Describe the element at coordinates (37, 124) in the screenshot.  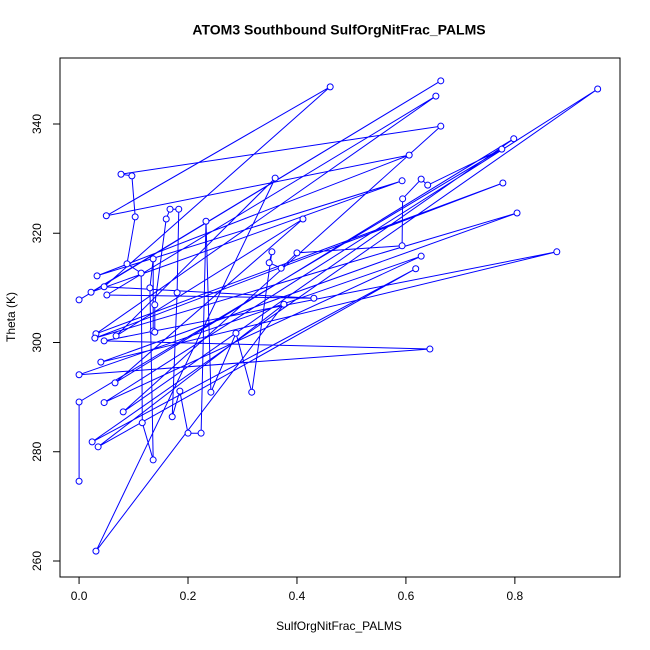
I see `y-tick-label: 340` at that location.